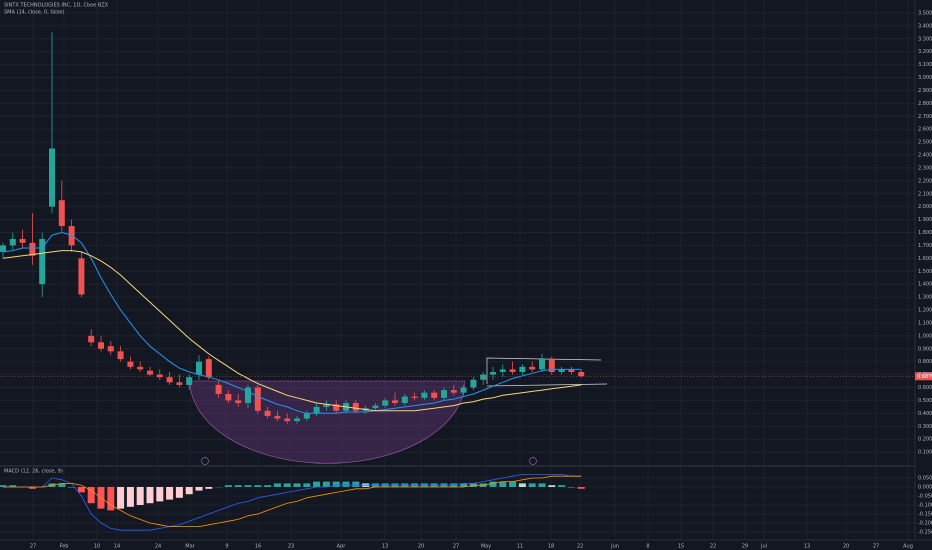 This screenshot has width=932, height=550. What do you see at coordinates (385, 547) in the screenshot?
I see `x-tick-label: 13` at bounding box center [385, 547].